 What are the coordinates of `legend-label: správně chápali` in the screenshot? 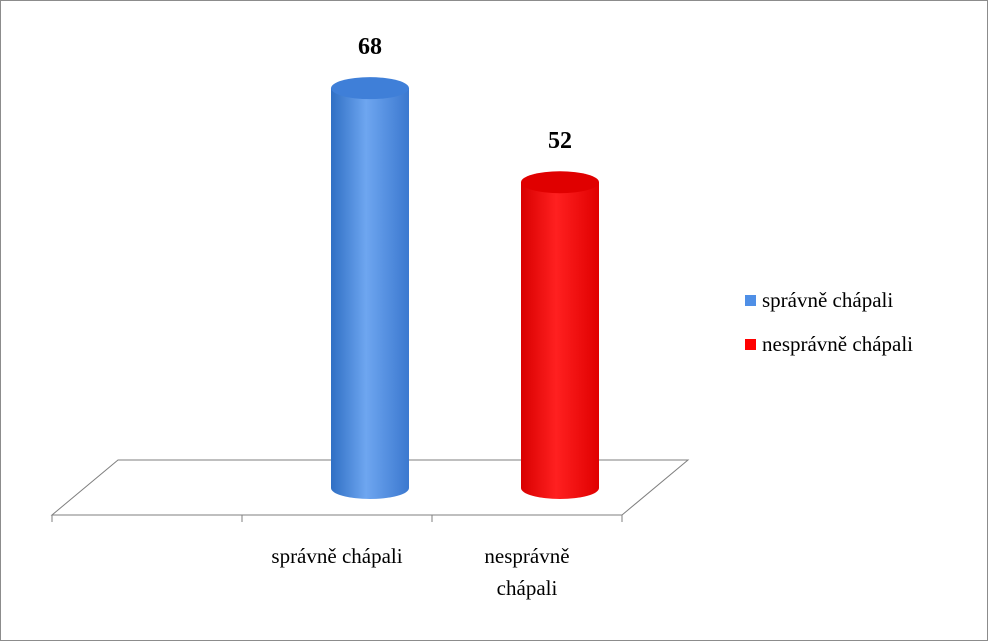 It's located at (828, 299).